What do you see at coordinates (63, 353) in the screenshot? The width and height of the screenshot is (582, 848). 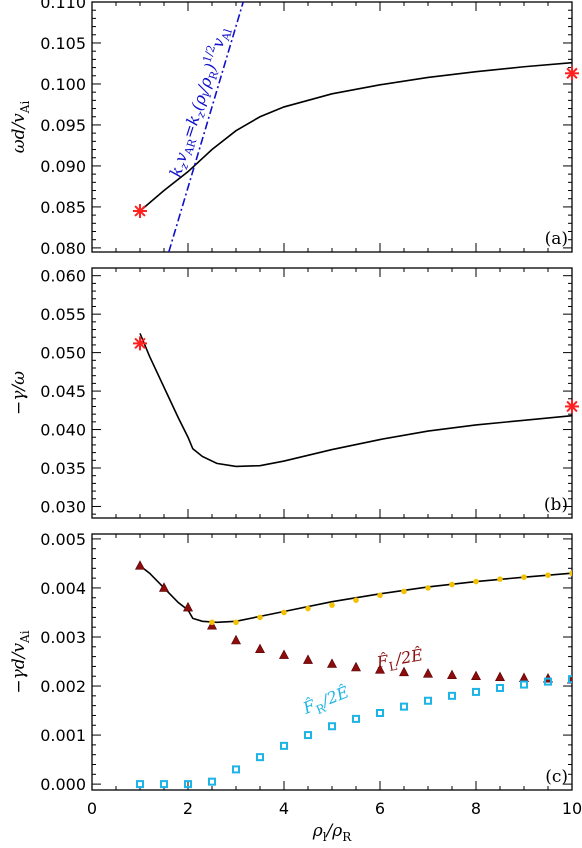 I see `y-tick-label: 0.050` at bounding box center [63, 353].